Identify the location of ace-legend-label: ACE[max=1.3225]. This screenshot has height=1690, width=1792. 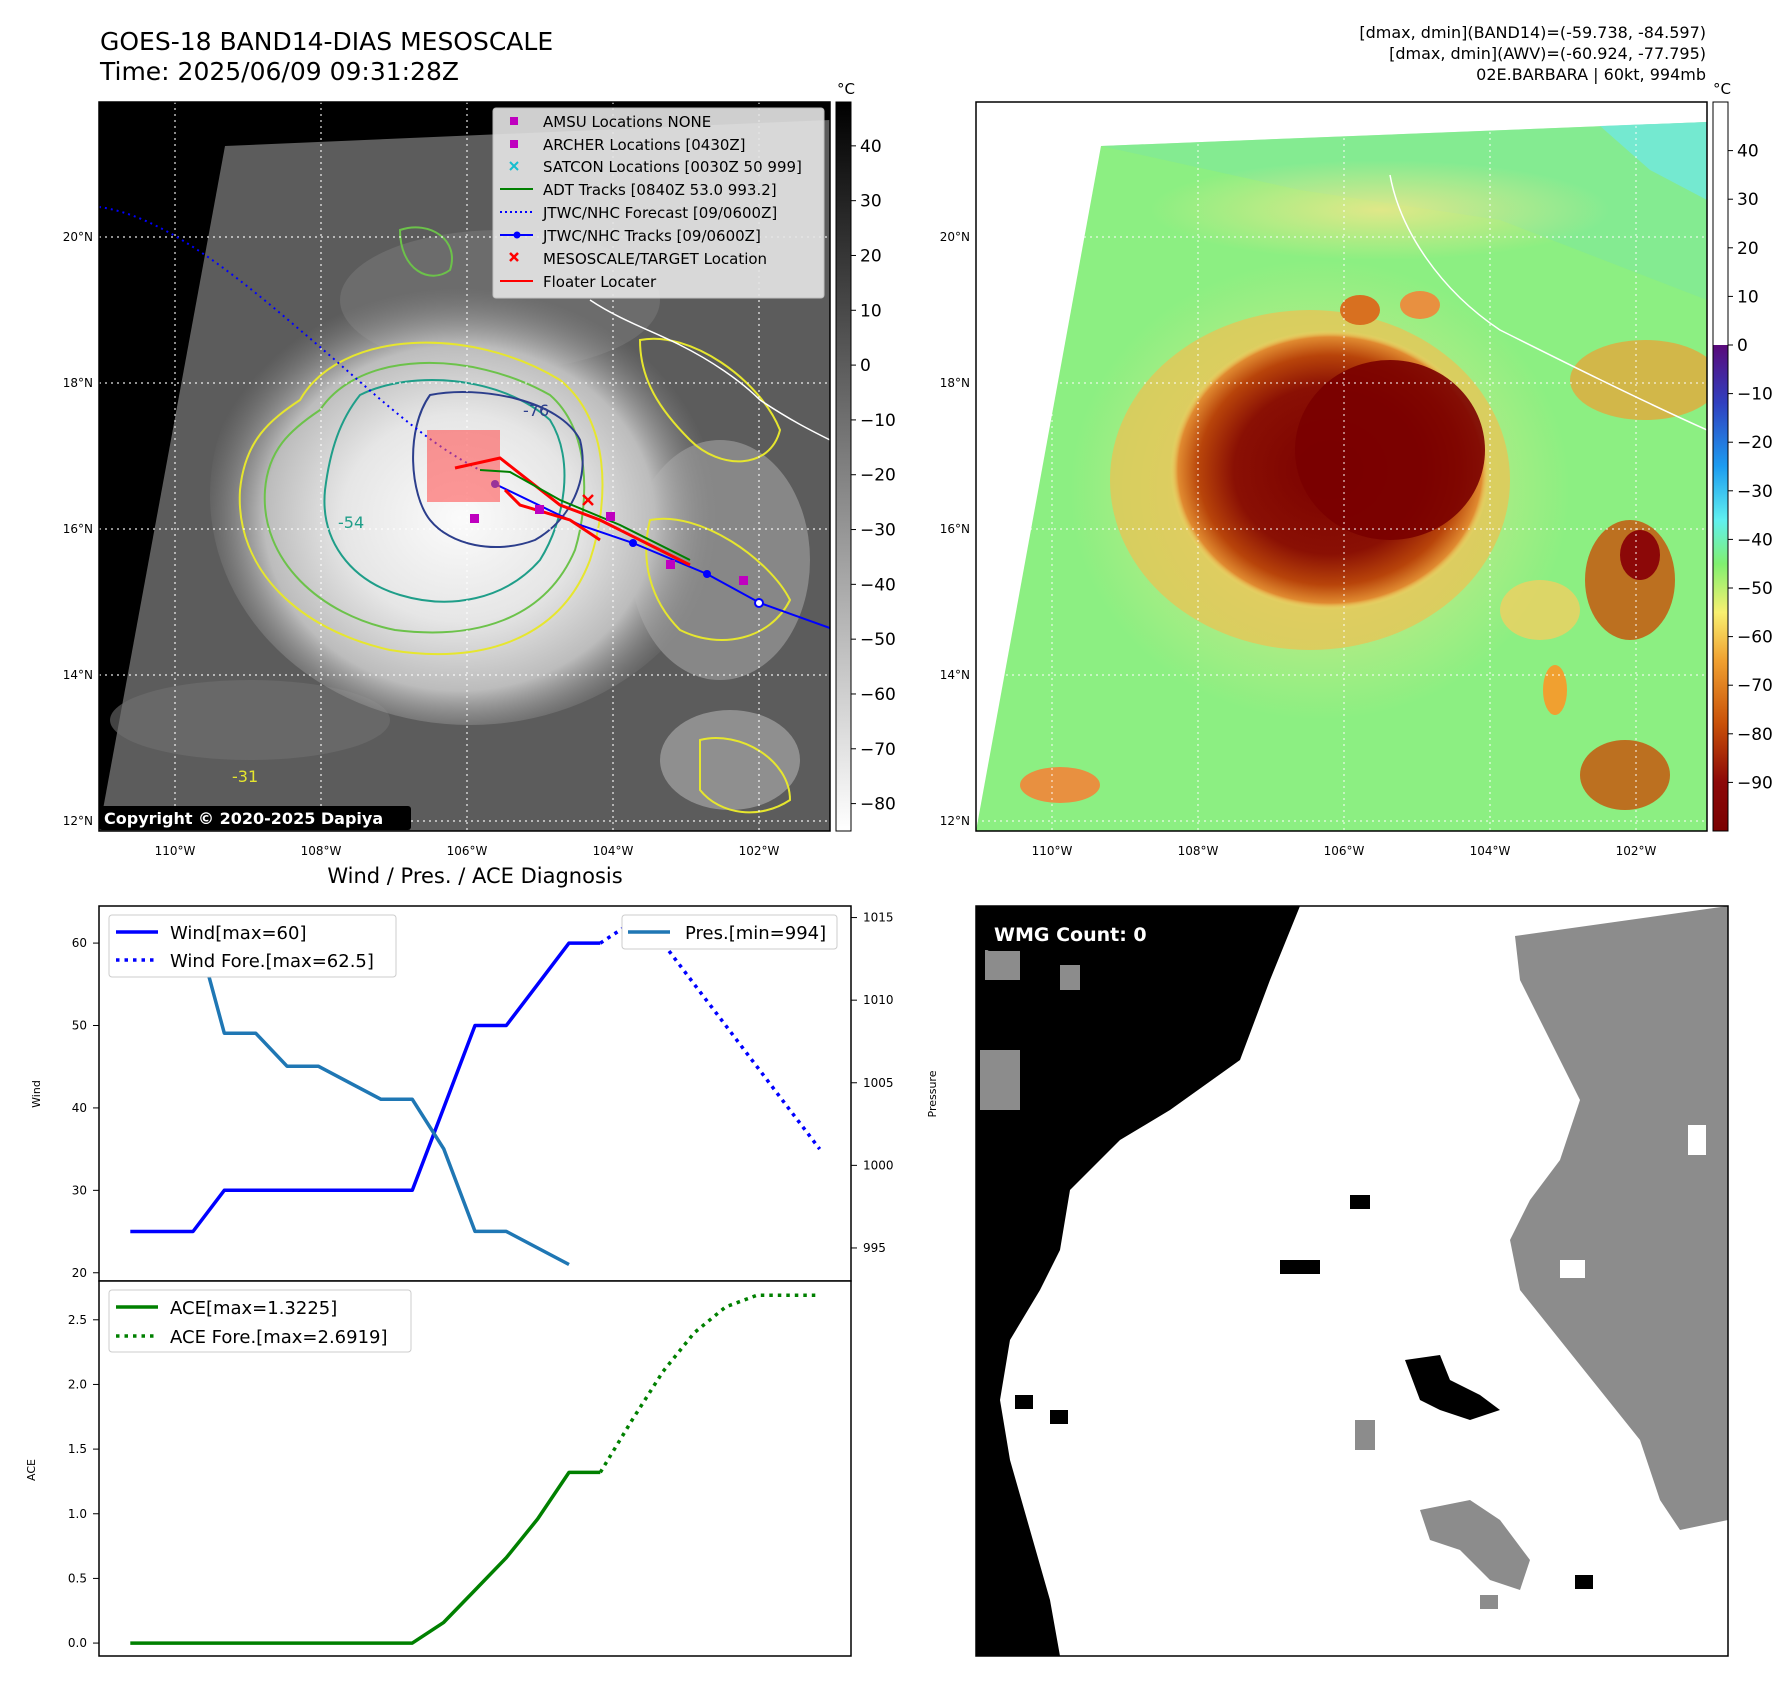
(253, 1308).